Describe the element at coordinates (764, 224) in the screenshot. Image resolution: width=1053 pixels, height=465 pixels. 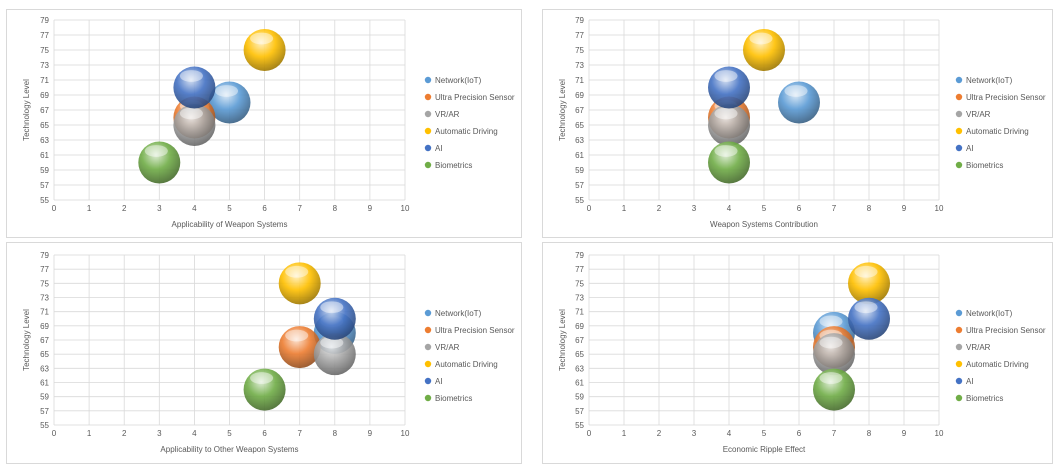
I see `x-axis-title: Weapon Systems Contribution` at that location.